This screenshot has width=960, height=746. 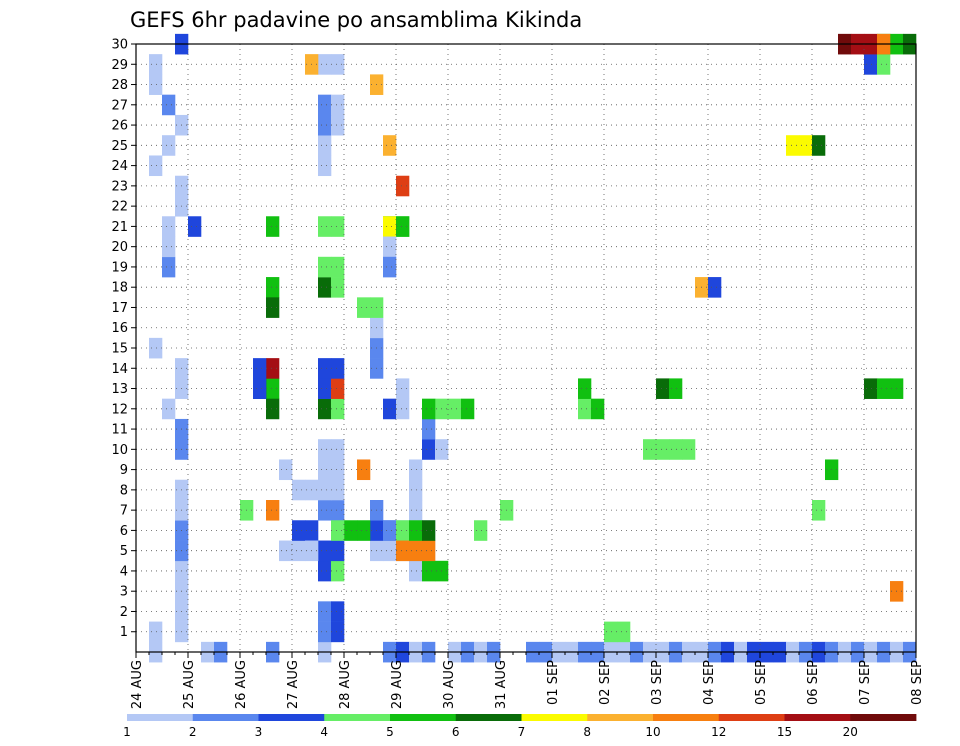 What do you see at coordinates (119, 227) in the screenshot?
I see `y-tick-label: 21` at bounding box center [119, 227].